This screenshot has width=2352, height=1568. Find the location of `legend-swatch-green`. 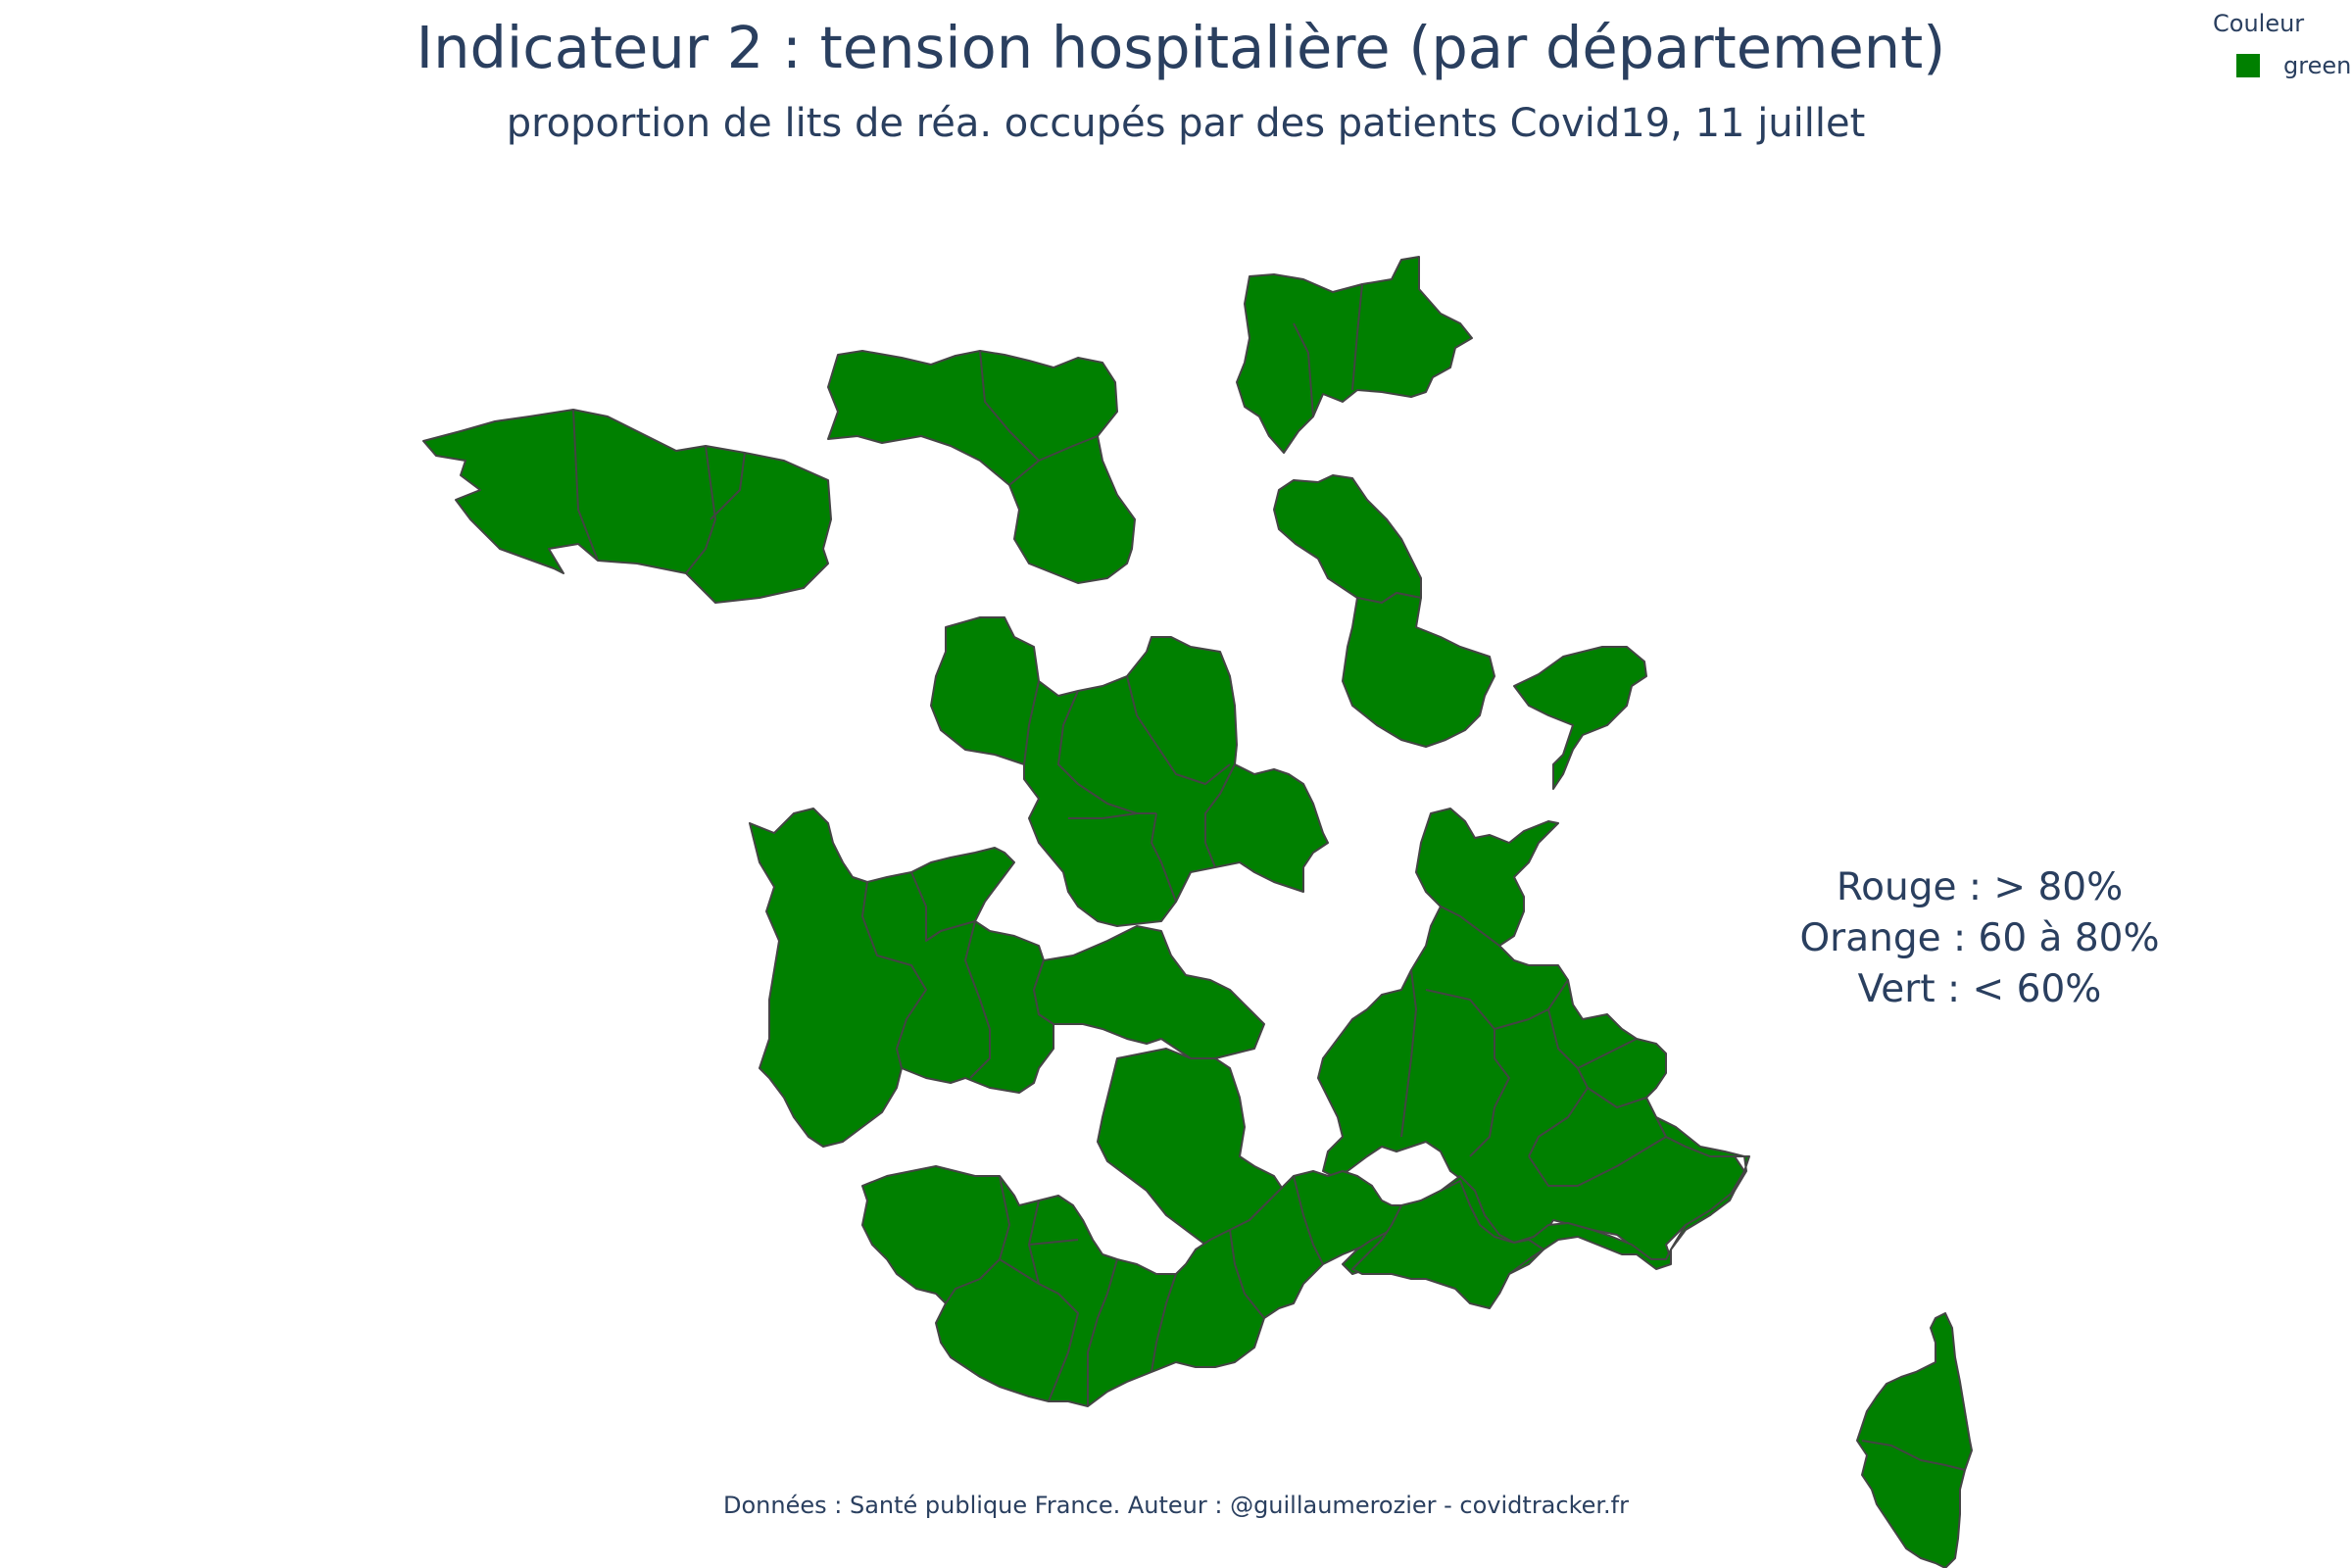

legend-swatch-green is located at coordinates (2248, 65).